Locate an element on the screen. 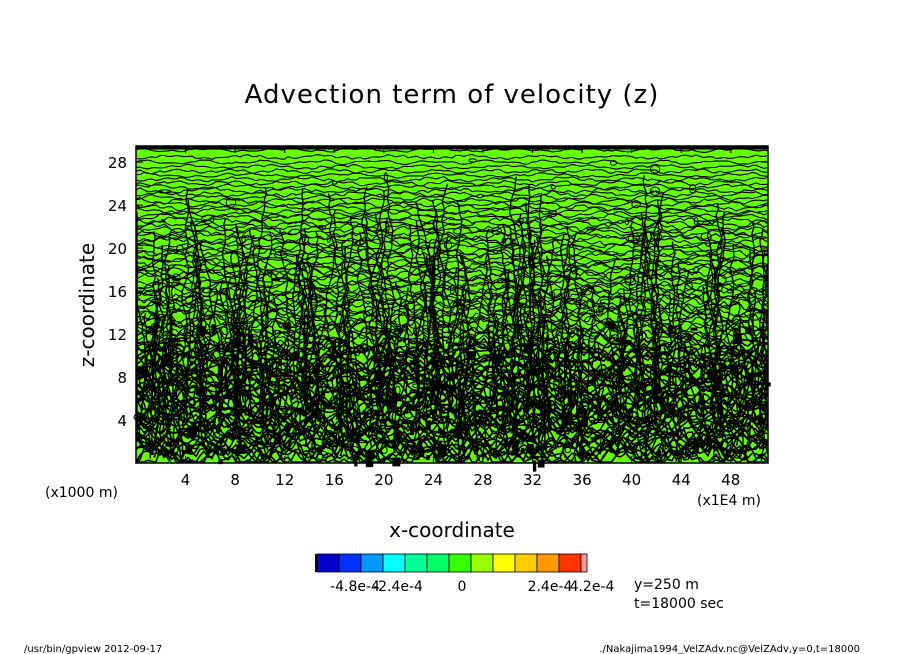 The width and height of the screenshot is (904, 654). x-tick-label: 40 is located at coordinates (631, 480).